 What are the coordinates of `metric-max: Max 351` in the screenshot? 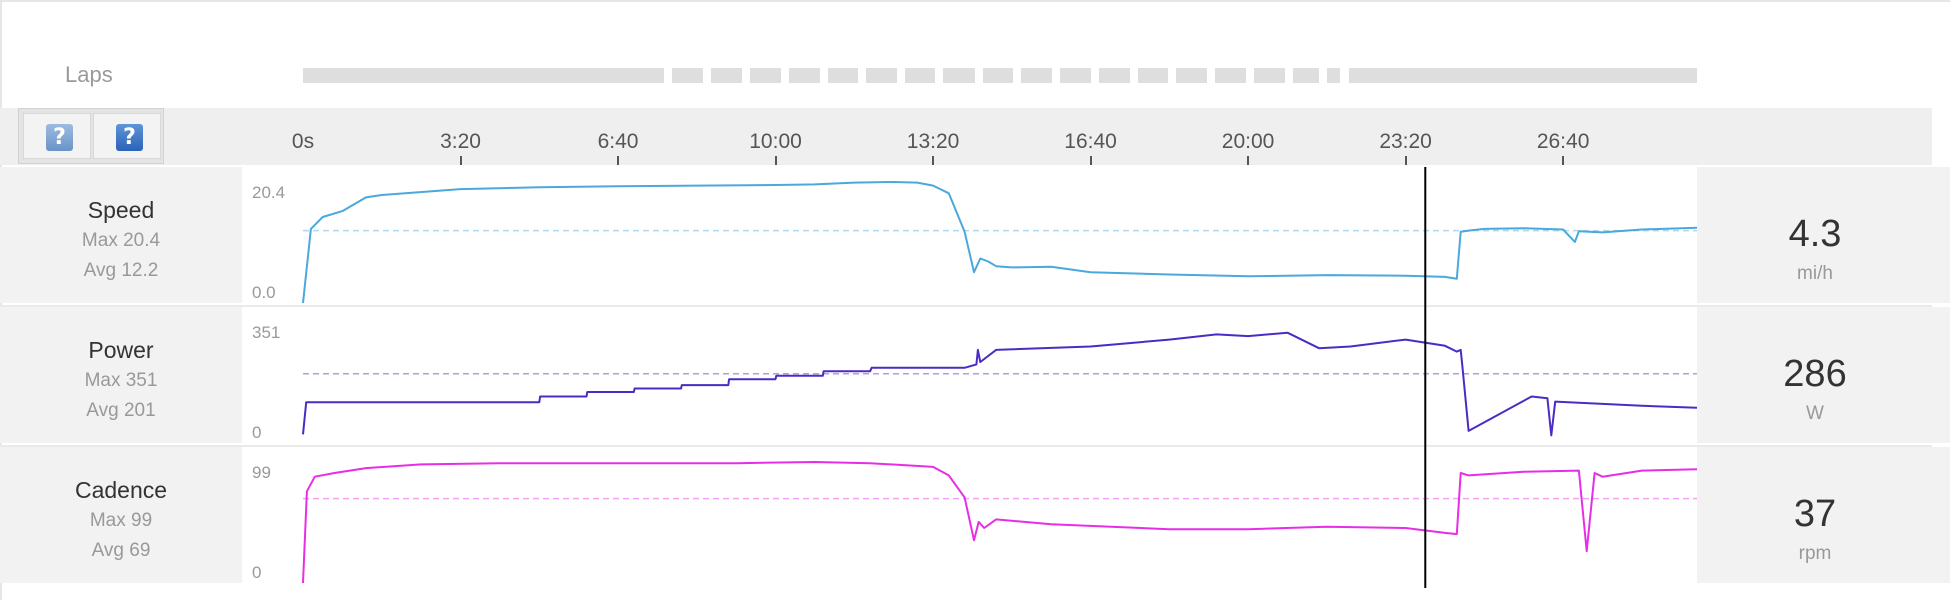 It's located at (121, 380).